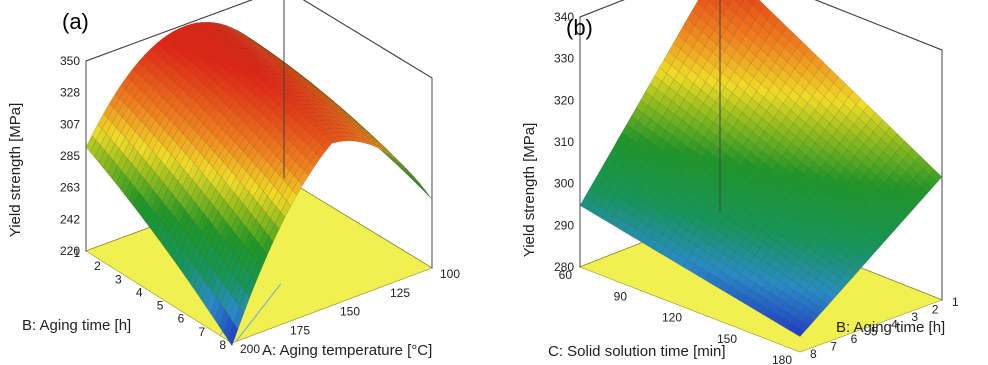  Describe the element at coordinates (70, 124) in the screenshot. I see `z-tick-label: 307` at that location.